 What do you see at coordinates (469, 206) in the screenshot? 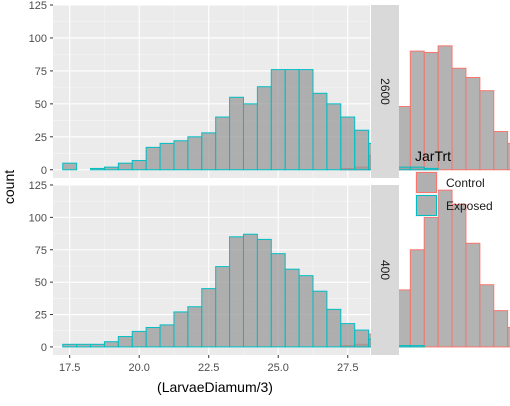
I see `legend-label: Exposed` at bounding box center [469, 206].